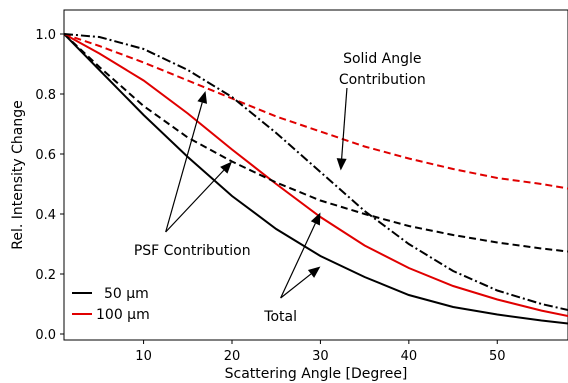 The height and width of the screenshot is (383, 568). What do you see at coordinates (316, 374) in the screenshot?
I see `x-axis-label: Scattering Angle [Degree]` at bounding box center [316, 374].